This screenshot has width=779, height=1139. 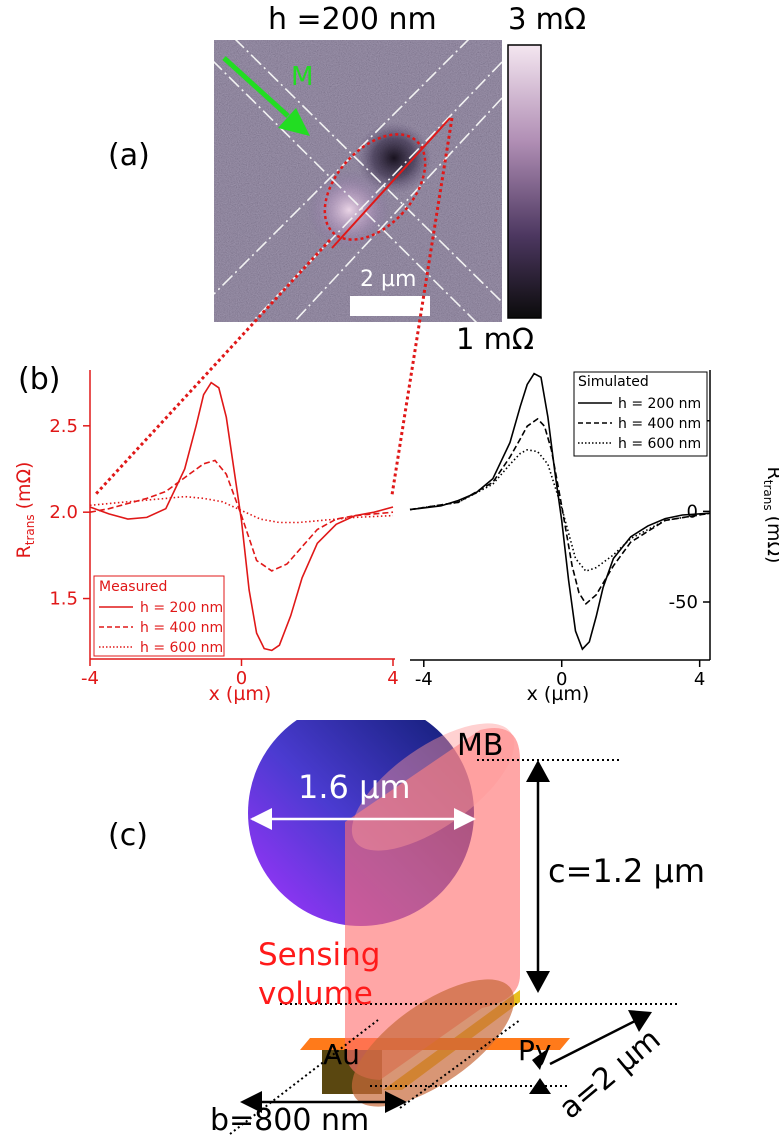 What do you see at coordinates (547, 19) in the screenshot?
I see `colorbar-max-label: 3 mΩ` at bounding box center [547, 19].